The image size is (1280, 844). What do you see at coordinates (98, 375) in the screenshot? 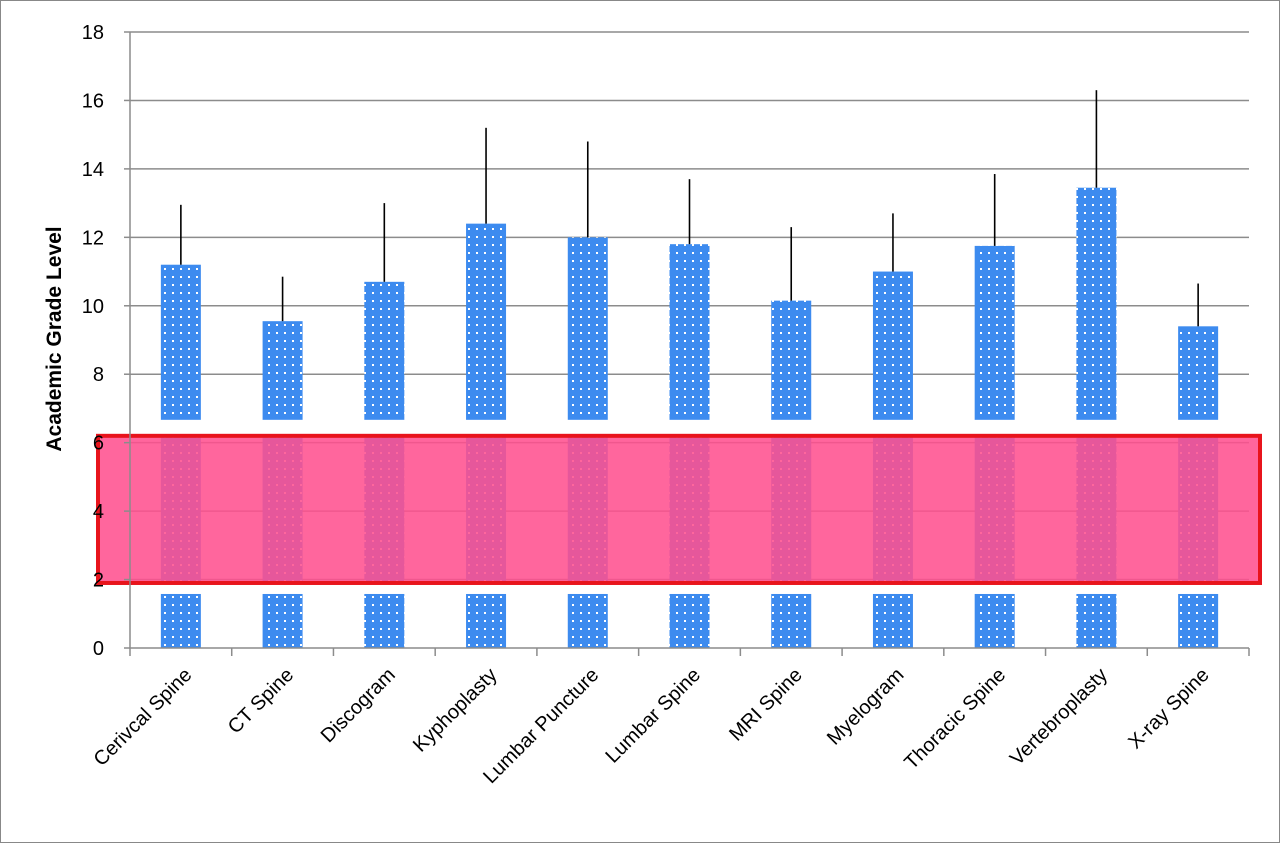
I see `y-tick-label: 8` at bounding box center [98, 375].